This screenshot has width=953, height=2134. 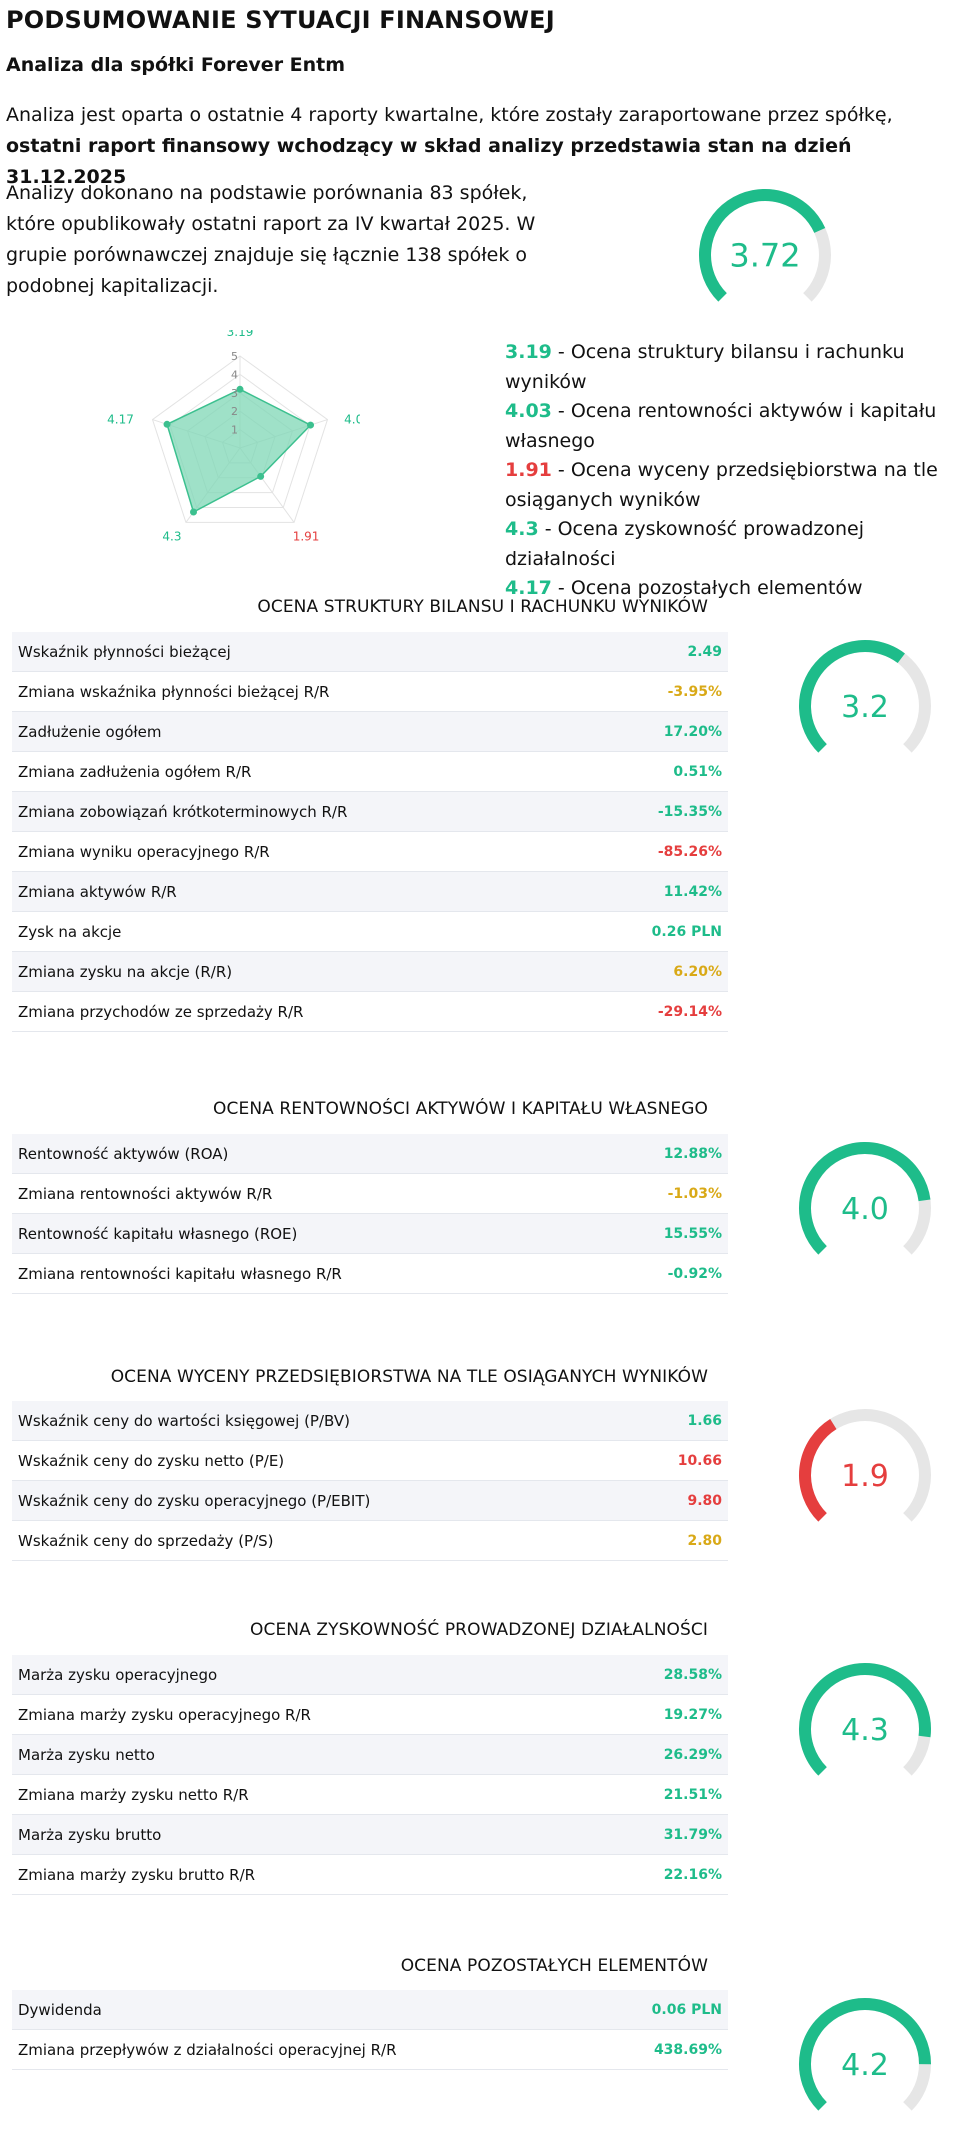 What do you see at coordinates (692, 1874) in the screenshot?
I see `metric-value: 22.16%` at bounding box center [692, 1874].